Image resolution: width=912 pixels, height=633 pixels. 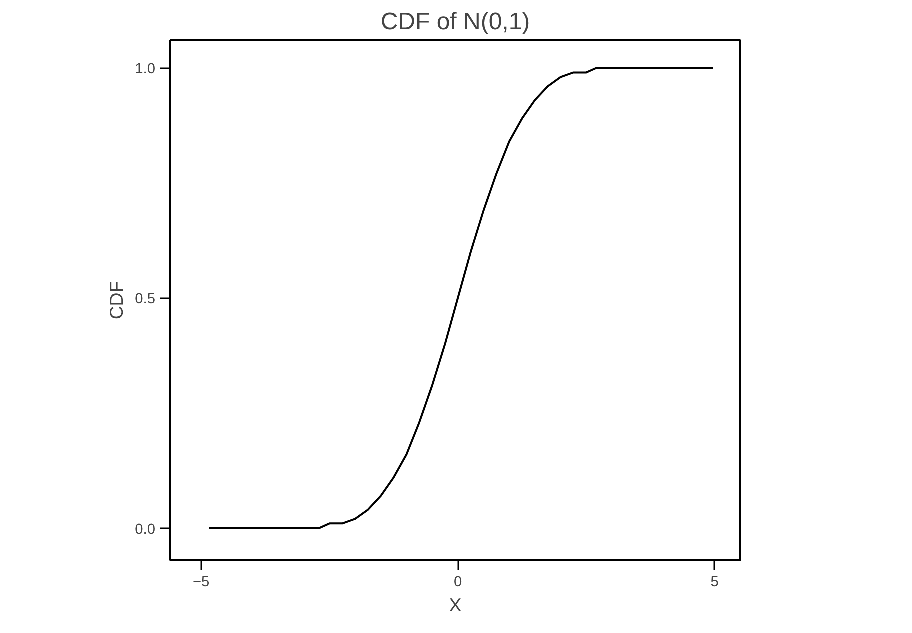 What do you see at coordinates (455, 605) in the screenshot?
I see `x-axis-title: X` at bounding box center [455, 605].